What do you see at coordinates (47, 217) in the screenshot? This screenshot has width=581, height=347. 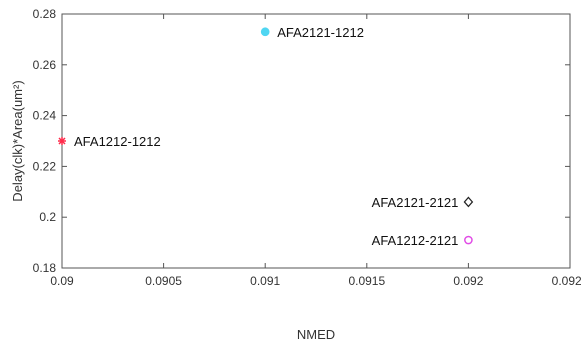 I see `y-tick-label: 0.2` at bounding box center [47, 217].